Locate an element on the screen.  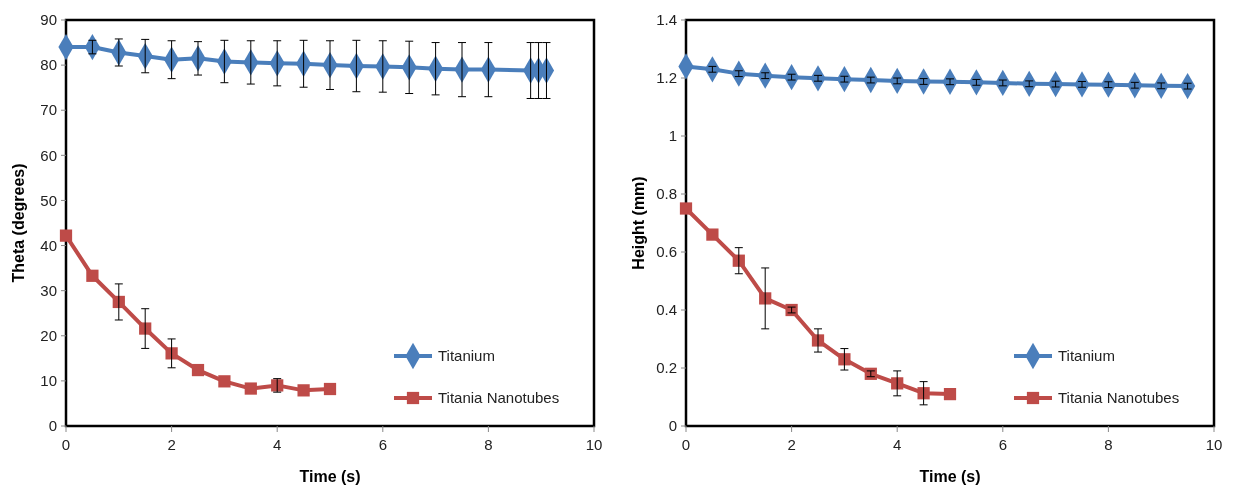
y-axis-title: Theta (degrees) is located at coordinates (18, 223).